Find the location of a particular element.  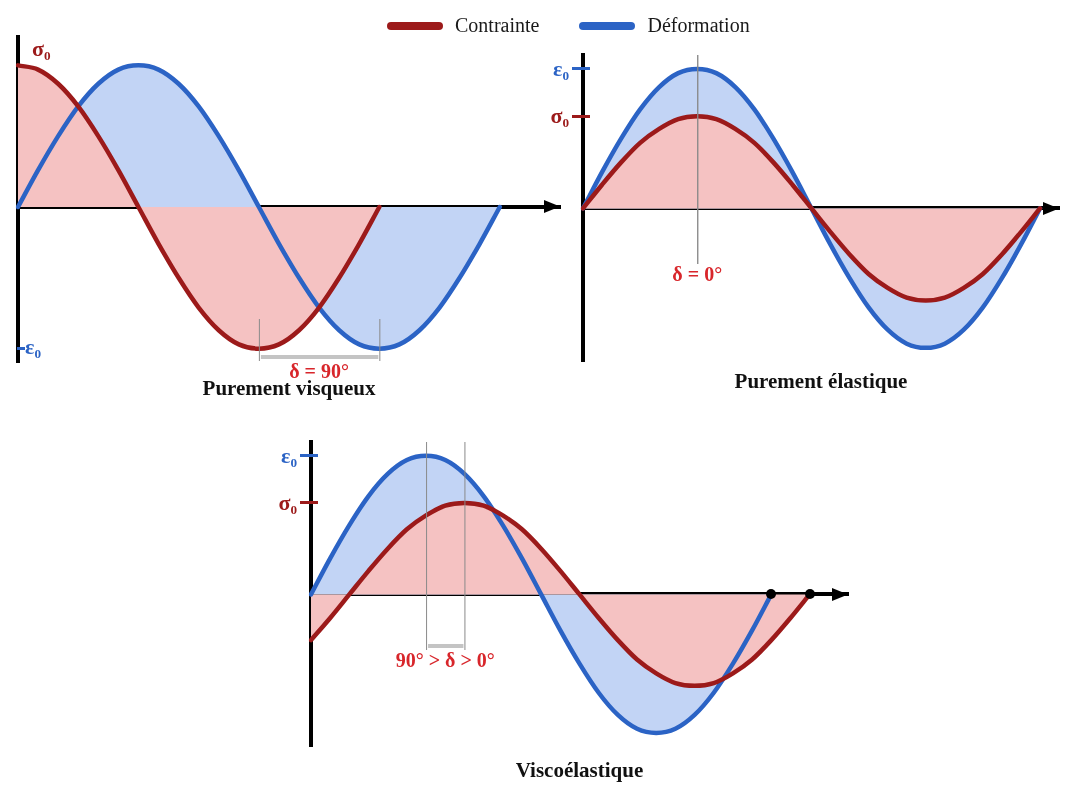

text: Viscoélastique is located at coordinates (579, 769).